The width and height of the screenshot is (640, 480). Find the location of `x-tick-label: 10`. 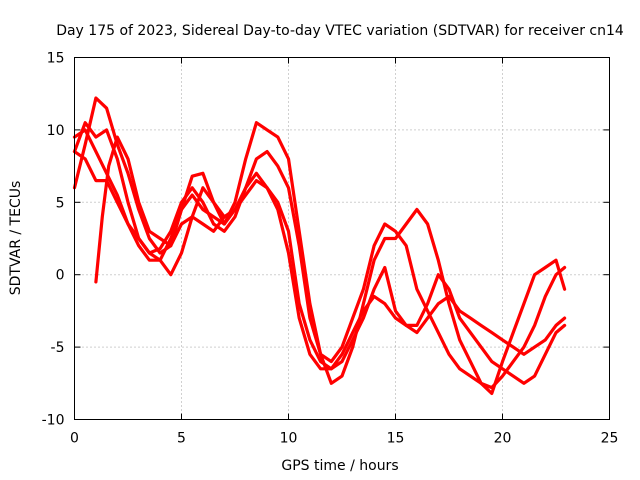

x-tick-label: 10 is located at coordinates (289, 439).